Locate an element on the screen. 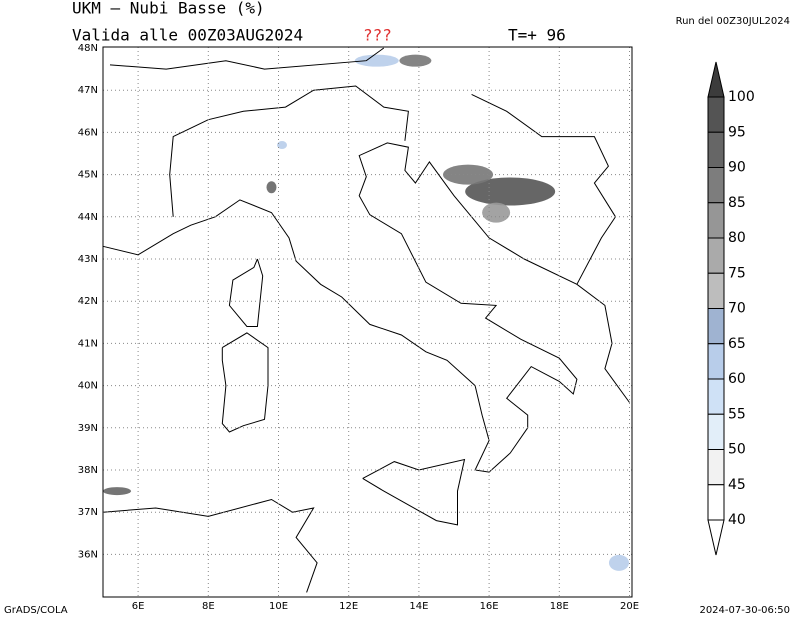 This screenshot has height=618, width=800. lat-label: 48N is located at coordinates (88, 48).